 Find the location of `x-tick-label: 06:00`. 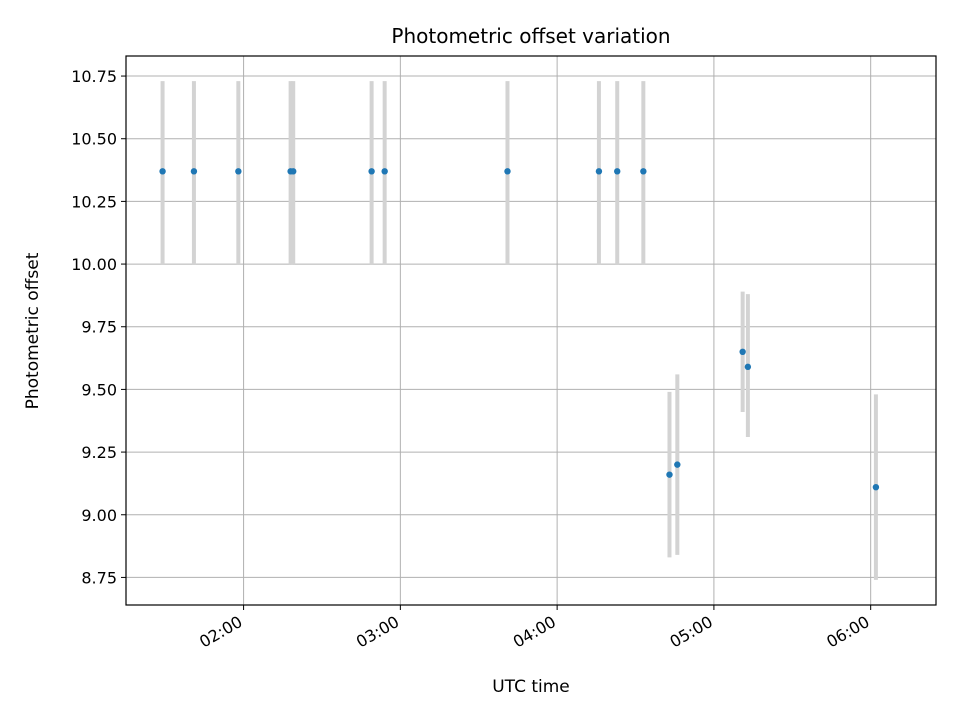

x-tick-label: 06:00 is located at coordinates (847, 632).